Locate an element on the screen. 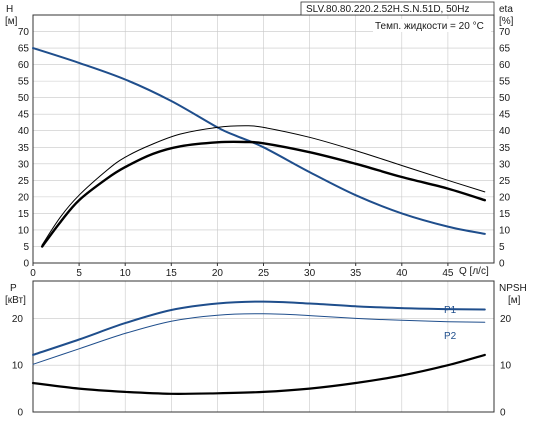  p1-curve is located at coordinates (259, 328).